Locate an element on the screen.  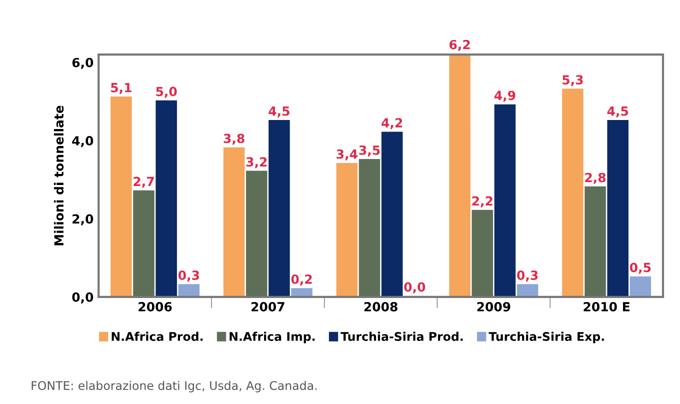
x-tick-label: 2009 is located at coordinates (493, 307).